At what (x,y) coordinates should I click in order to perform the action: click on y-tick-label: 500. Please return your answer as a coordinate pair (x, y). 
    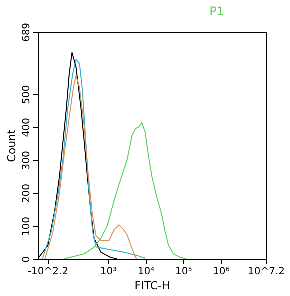
    Looking at the image, I should click on (27, 94).